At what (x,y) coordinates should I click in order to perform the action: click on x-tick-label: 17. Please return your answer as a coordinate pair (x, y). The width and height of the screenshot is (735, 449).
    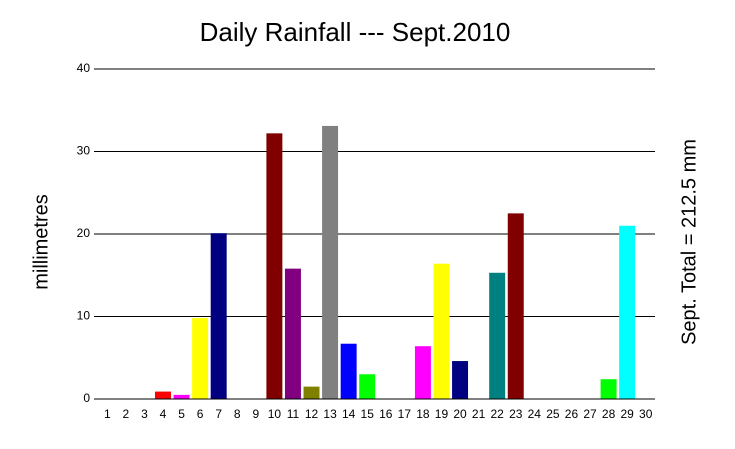
    Looking at the image, I should click on (405, 414).